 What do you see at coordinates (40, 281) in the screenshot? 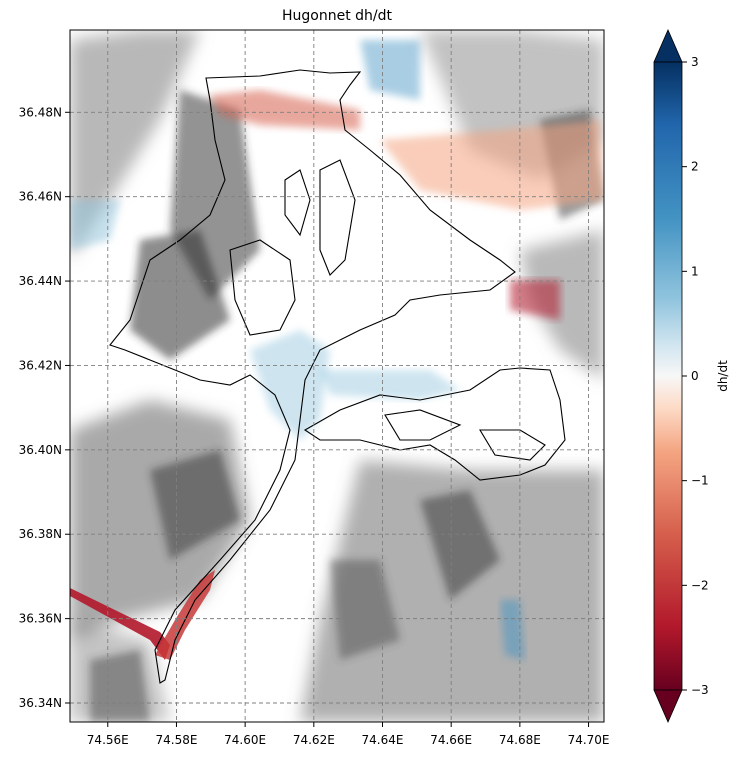
I see `y-tick-label: 36.44N` at bounding box center [40, 281].